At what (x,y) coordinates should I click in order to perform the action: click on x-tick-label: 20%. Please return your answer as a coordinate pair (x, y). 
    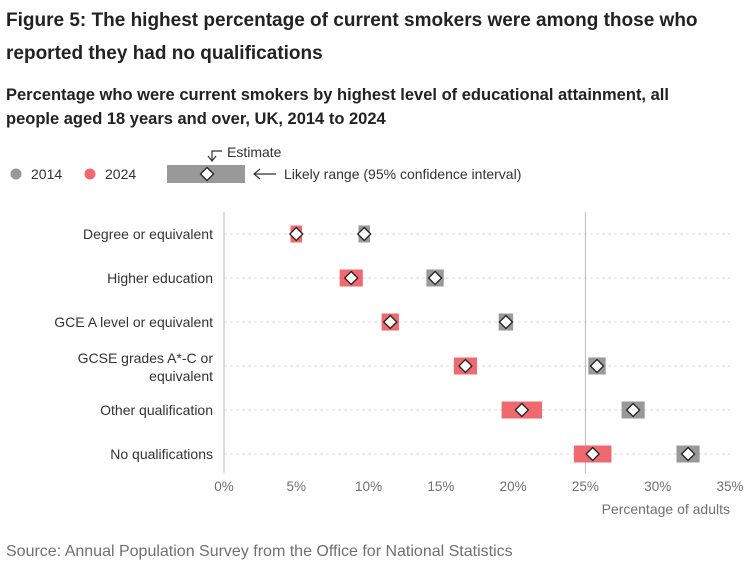
    Looking at the image, I should click on (513, 486).